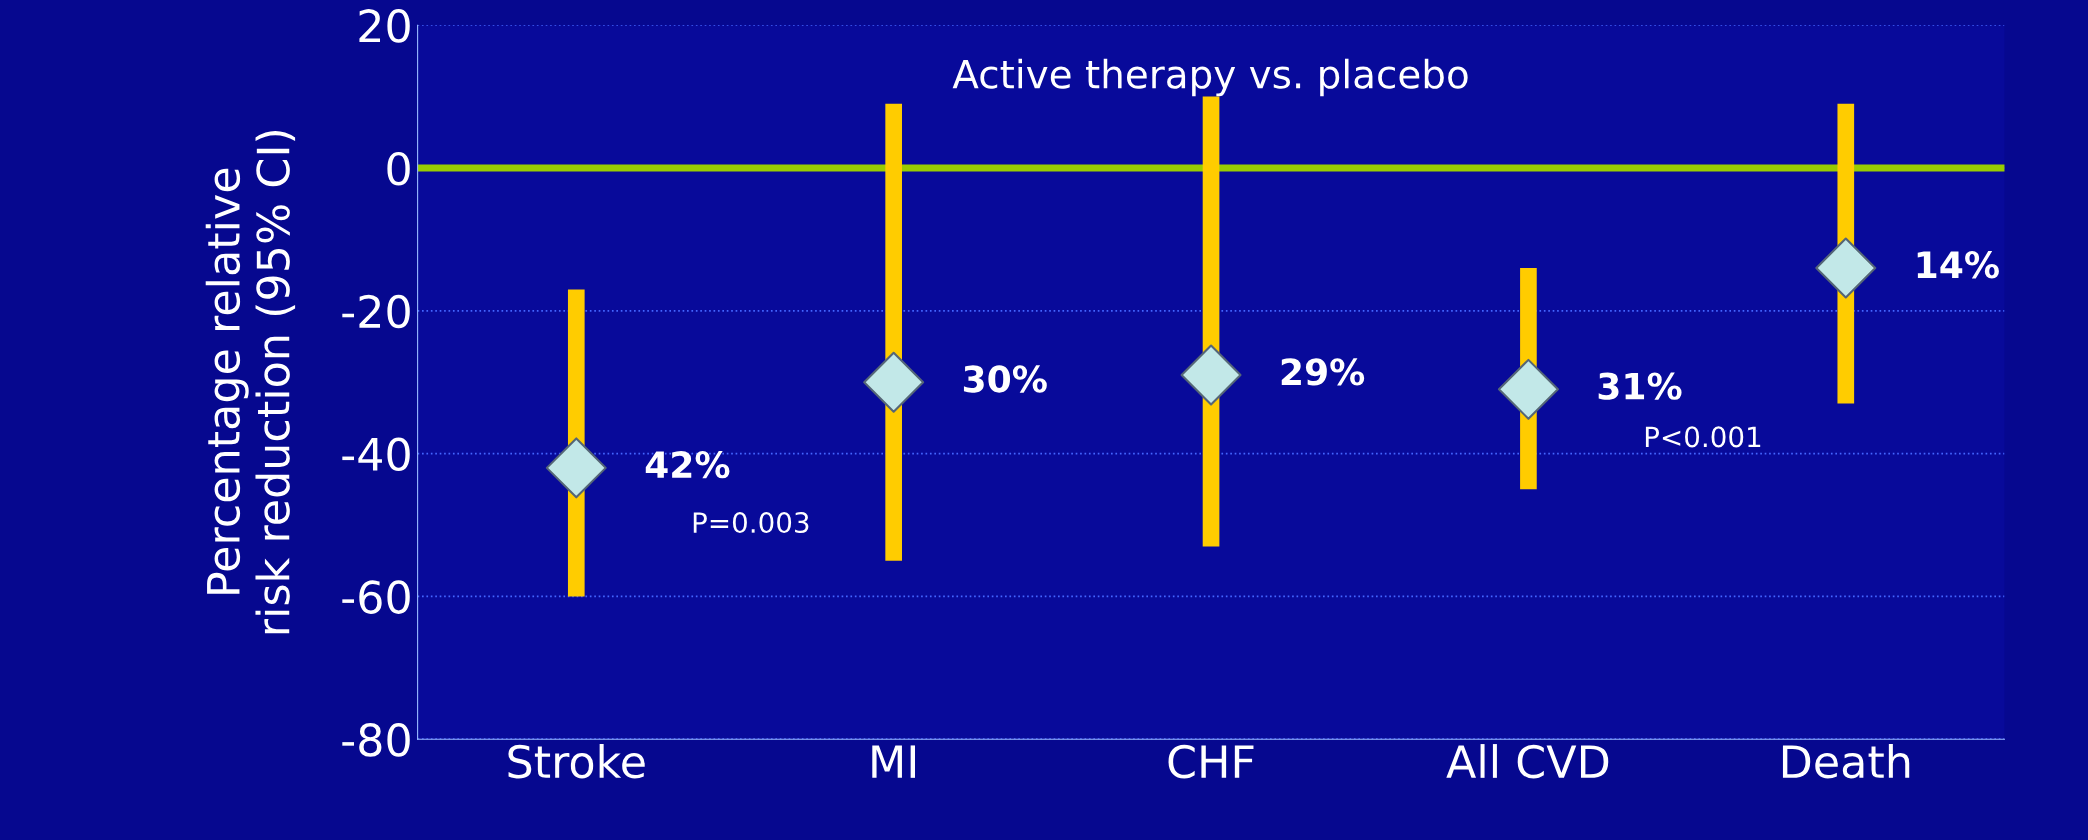 The image size is (2088, 840). Describe the element at coordinates (1211, 761) in the screenshot. I see `x-tick-label: CHF` at that location.